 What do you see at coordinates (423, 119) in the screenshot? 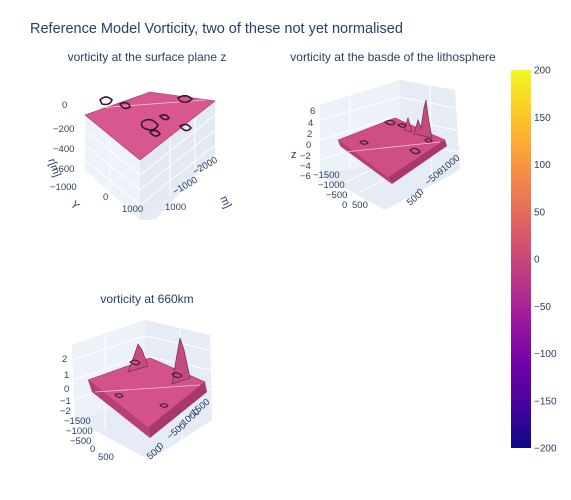
I see `peak-2a` at bounding box center [423, 119].